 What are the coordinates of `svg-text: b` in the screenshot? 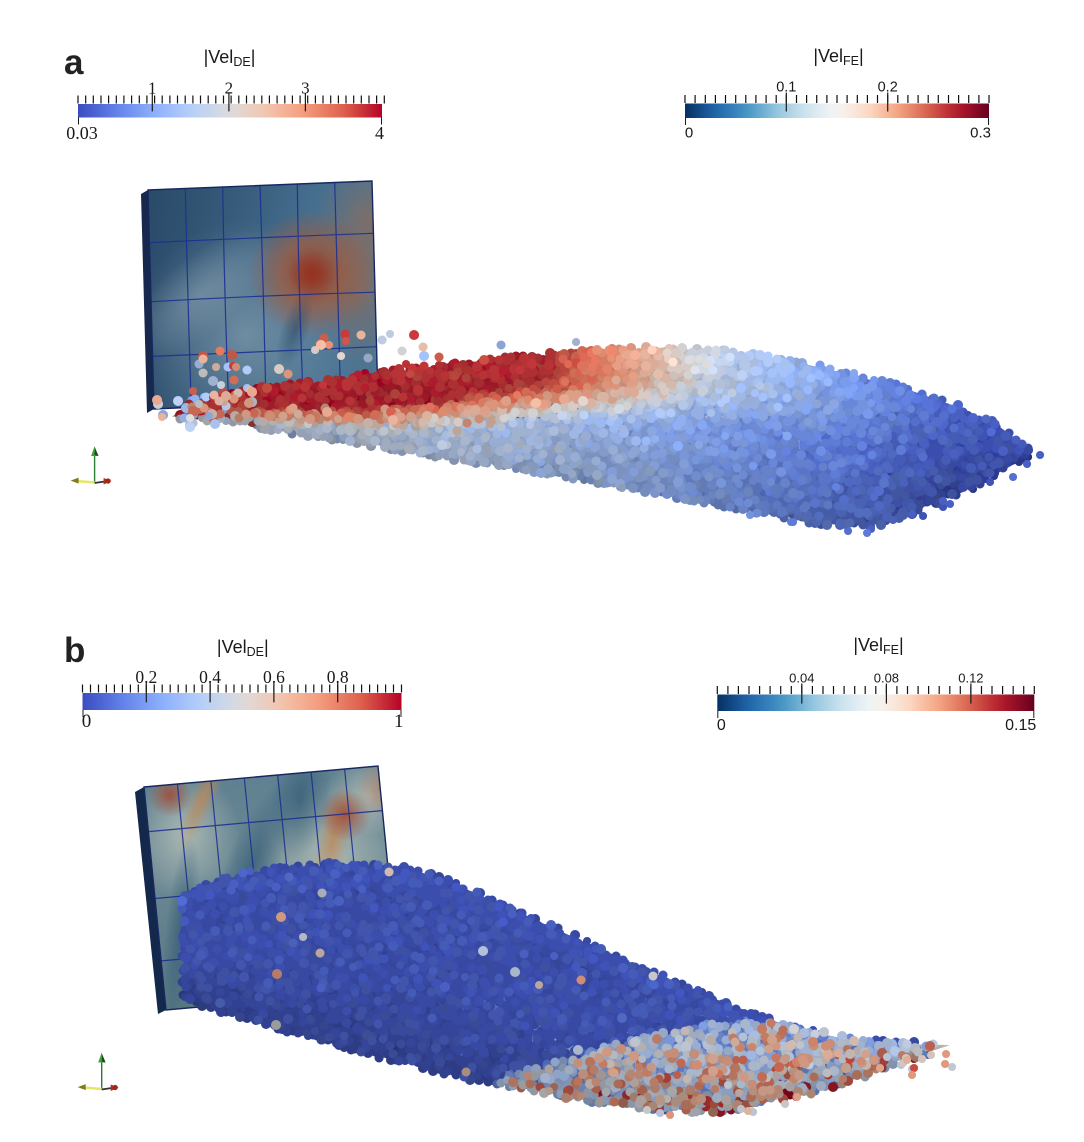 It's located at (74, 650).